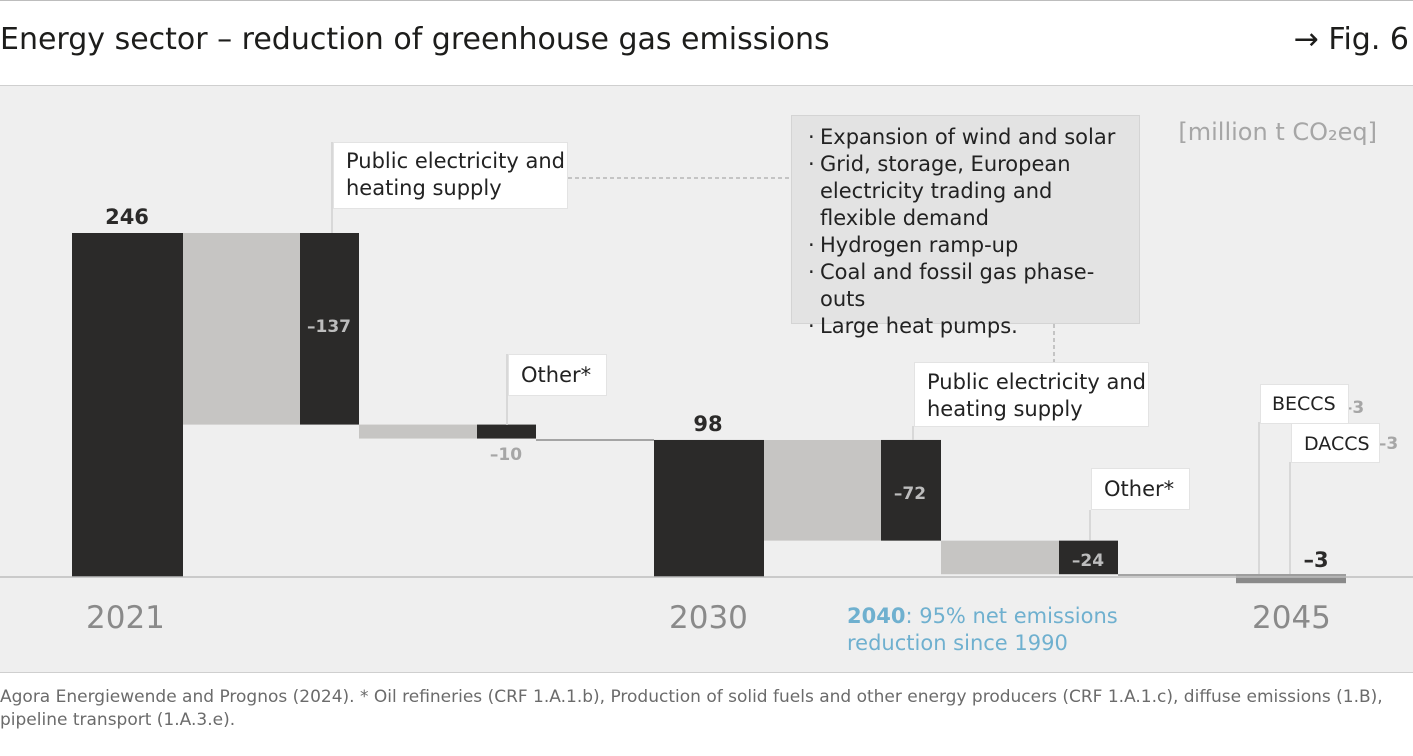 This screenshot has width=1413, height=756. I want to click on note-2040-line1: 2040: 95% net emissions, so click(982, 616).